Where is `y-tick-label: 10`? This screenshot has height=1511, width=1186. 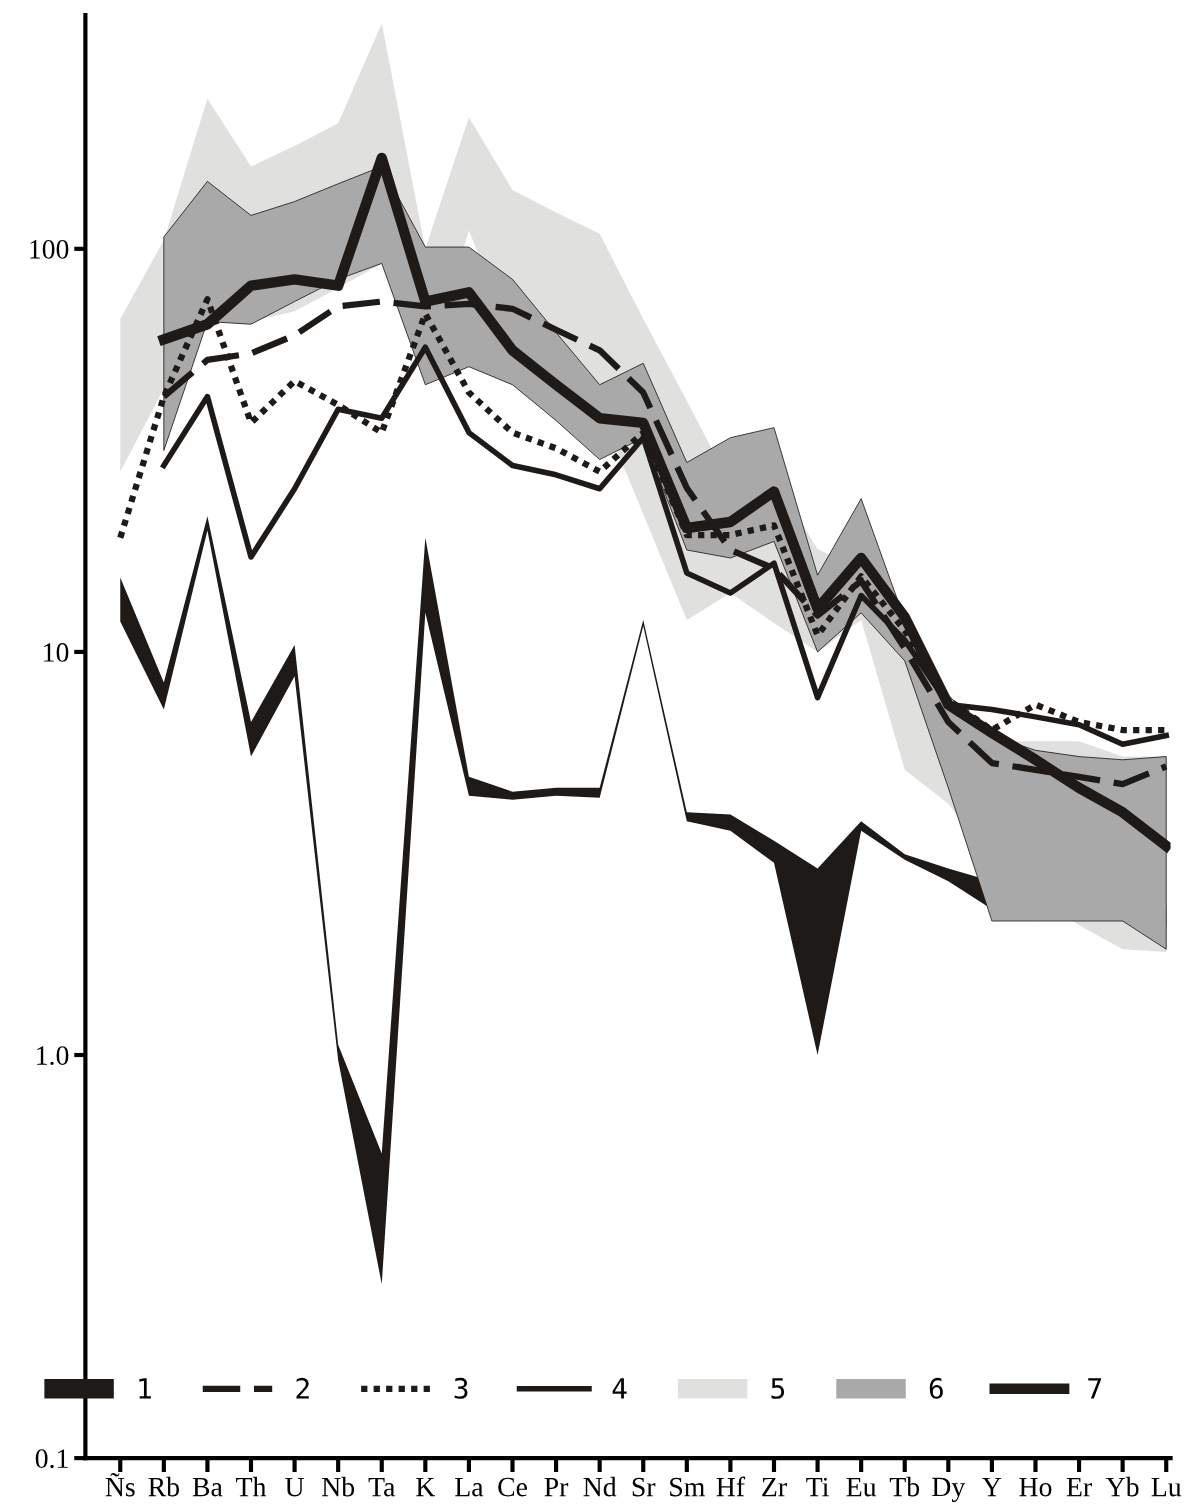
y-tick-label: 10 is located at coordinates (56, 652).